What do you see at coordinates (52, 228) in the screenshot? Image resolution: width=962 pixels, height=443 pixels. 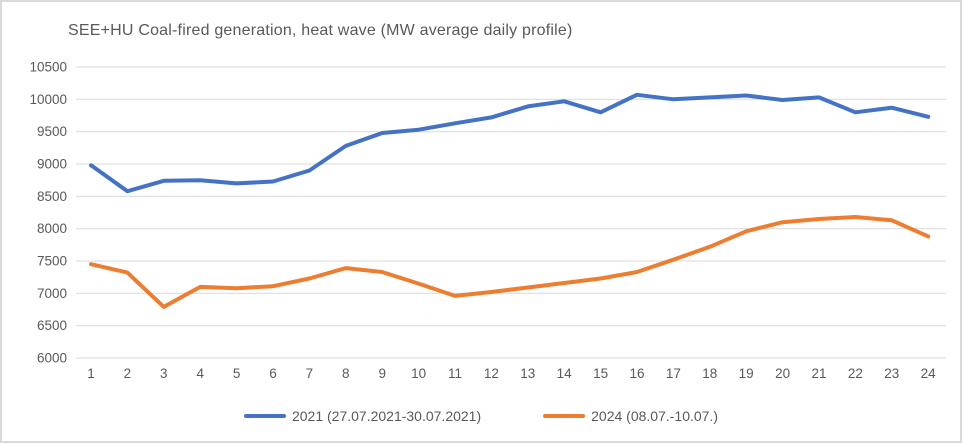 I see `svg-text: 8000` at bounding box center [52, 228].